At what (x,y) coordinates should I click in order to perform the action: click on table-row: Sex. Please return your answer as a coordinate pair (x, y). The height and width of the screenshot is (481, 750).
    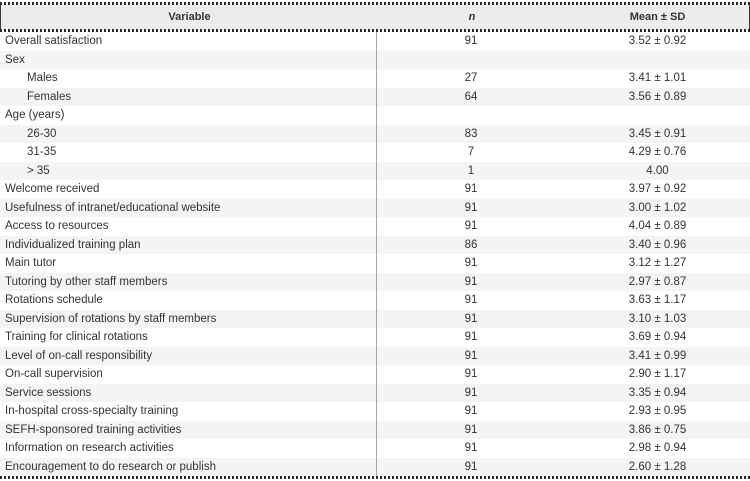
    Looking at the image, I should click on (375, 60).